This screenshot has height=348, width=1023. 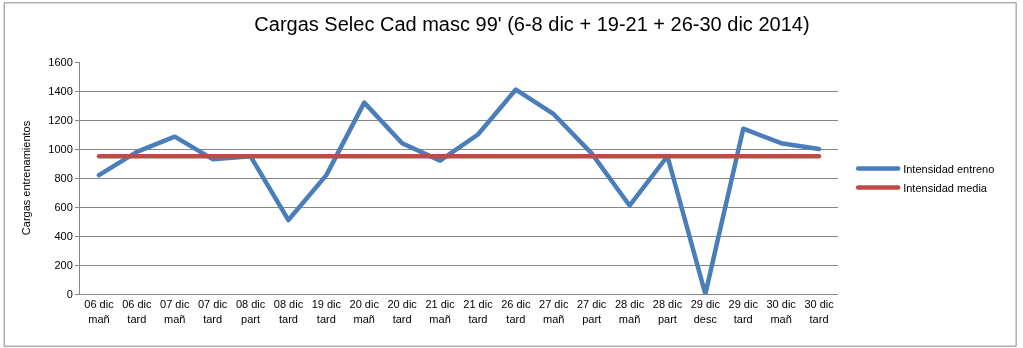 What do you see at coordinates (781, 311) in the screenshot?
I see `x-tick-label: 30 dic mañ` at bounding box center [781, 311].